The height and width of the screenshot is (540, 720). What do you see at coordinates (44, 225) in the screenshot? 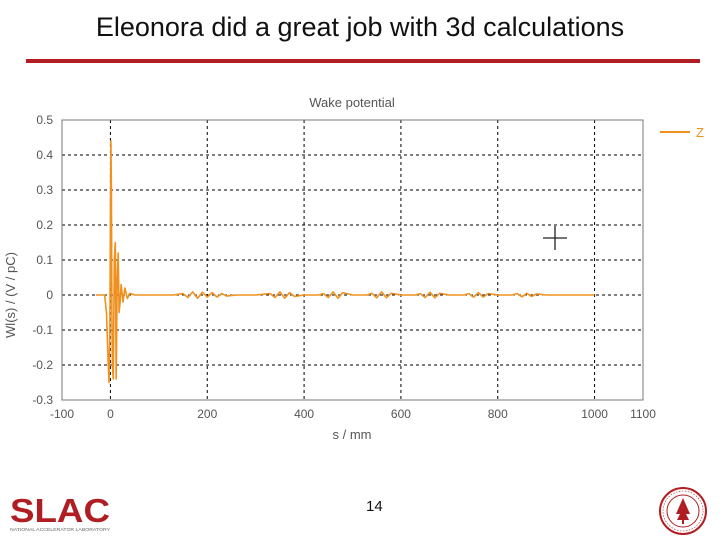
I see `y-tick-label: 0.2` at bounding box center [44, 225].